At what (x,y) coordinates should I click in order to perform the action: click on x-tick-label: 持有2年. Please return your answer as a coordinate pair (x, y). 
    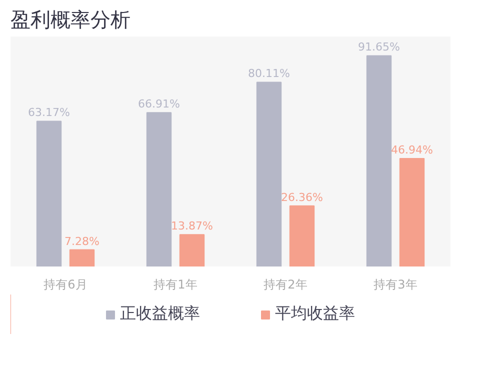
    Looking at the image, I should click on (286, 285).